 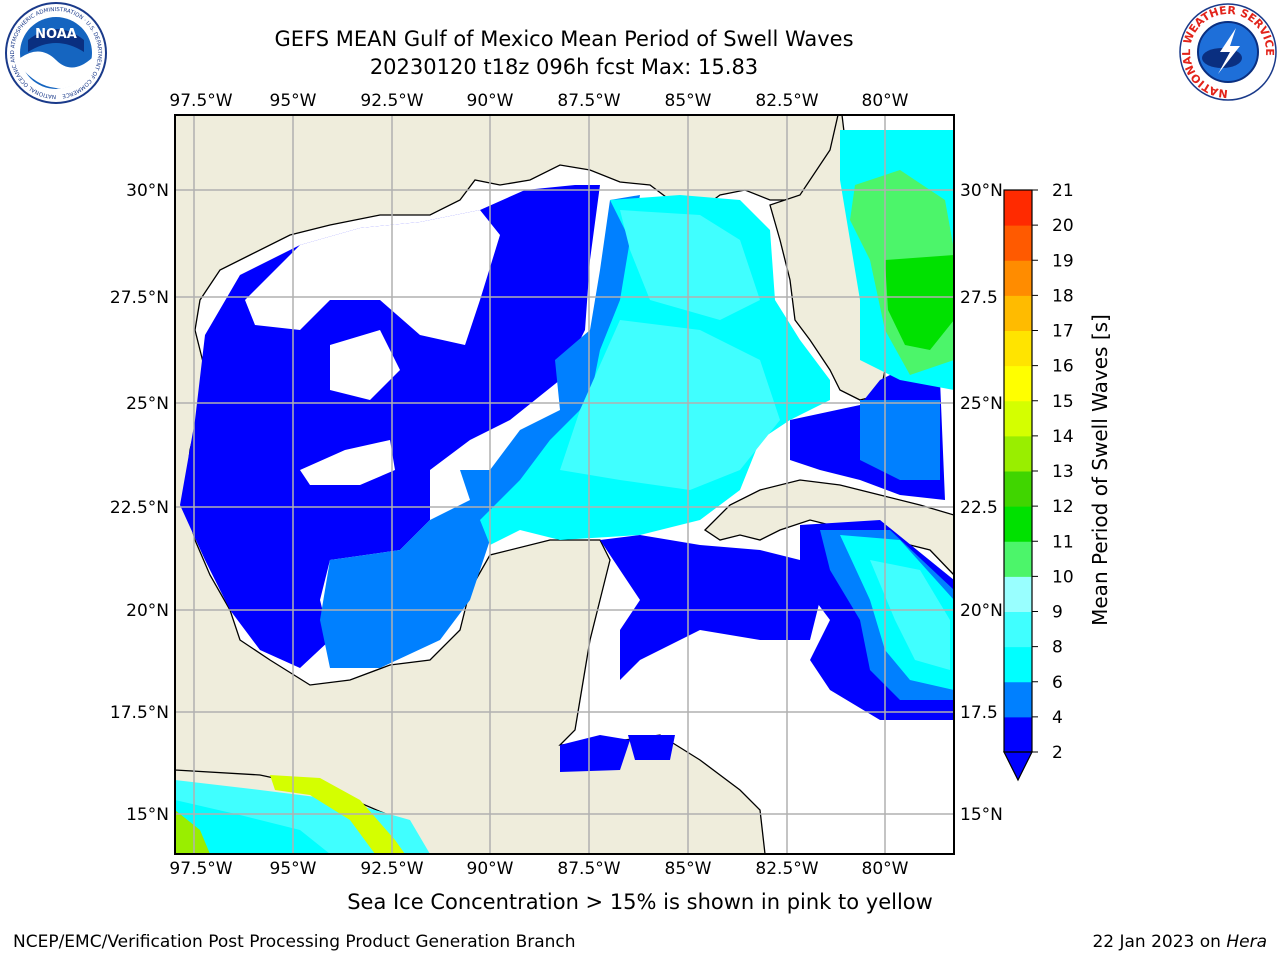 I want to click on lon-label-bottom: 80°W, so click(x=885, y=869).